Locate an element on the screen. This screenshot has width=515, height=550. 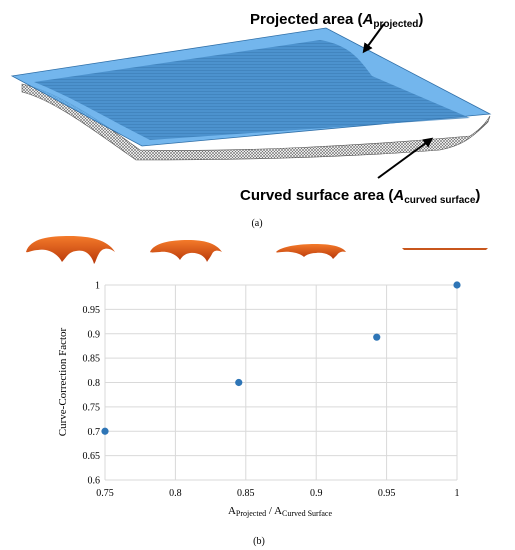
y-tick-label: 0.7 is located at coordinates (94, 432).